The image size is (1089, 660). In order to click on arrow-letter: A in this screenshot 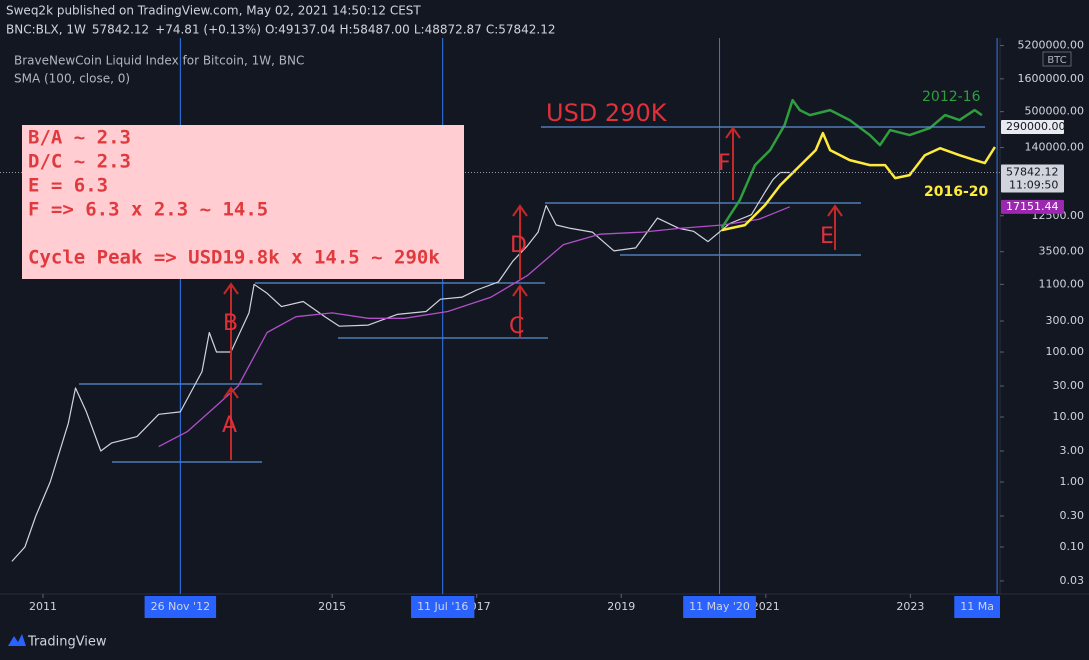, I will do `click(229, 425)`.